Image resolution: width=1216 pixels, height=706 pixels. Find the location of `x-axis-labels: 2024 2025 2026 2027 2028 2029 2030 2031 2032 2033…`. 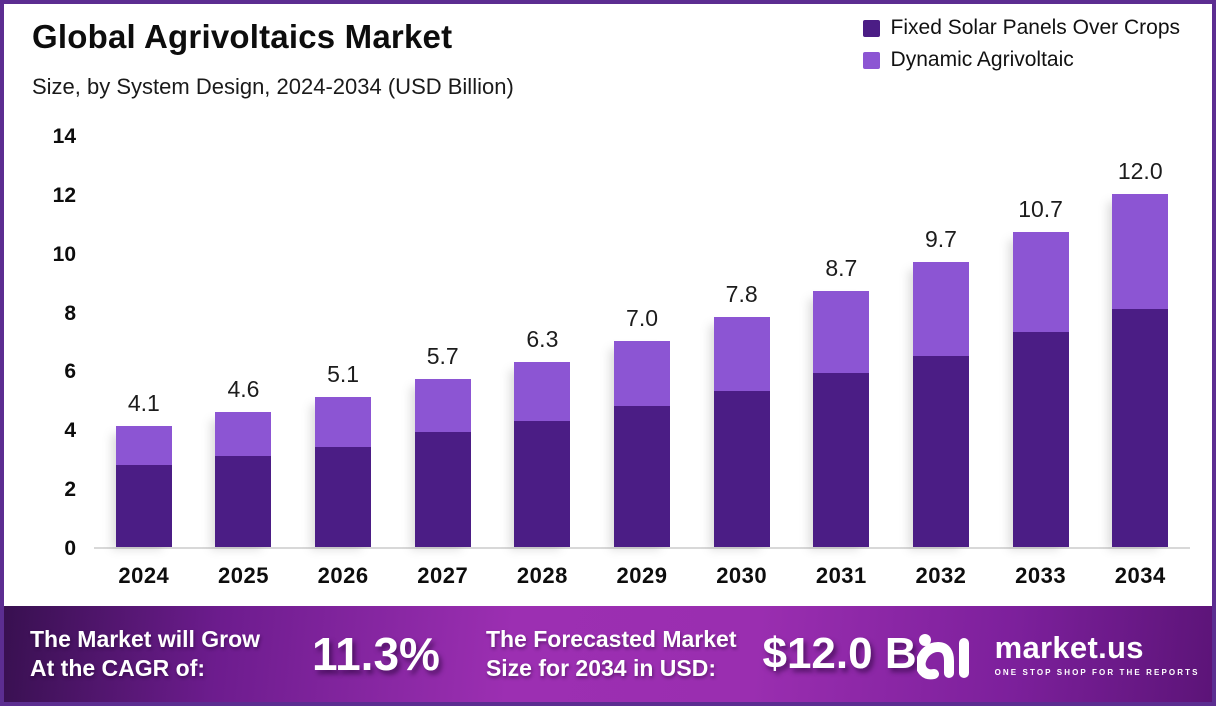

x-axis-labels: 2024 2025 2026 2027 2028 2029 2030 2031 2032 2033… is located at coordinates (642, 576).